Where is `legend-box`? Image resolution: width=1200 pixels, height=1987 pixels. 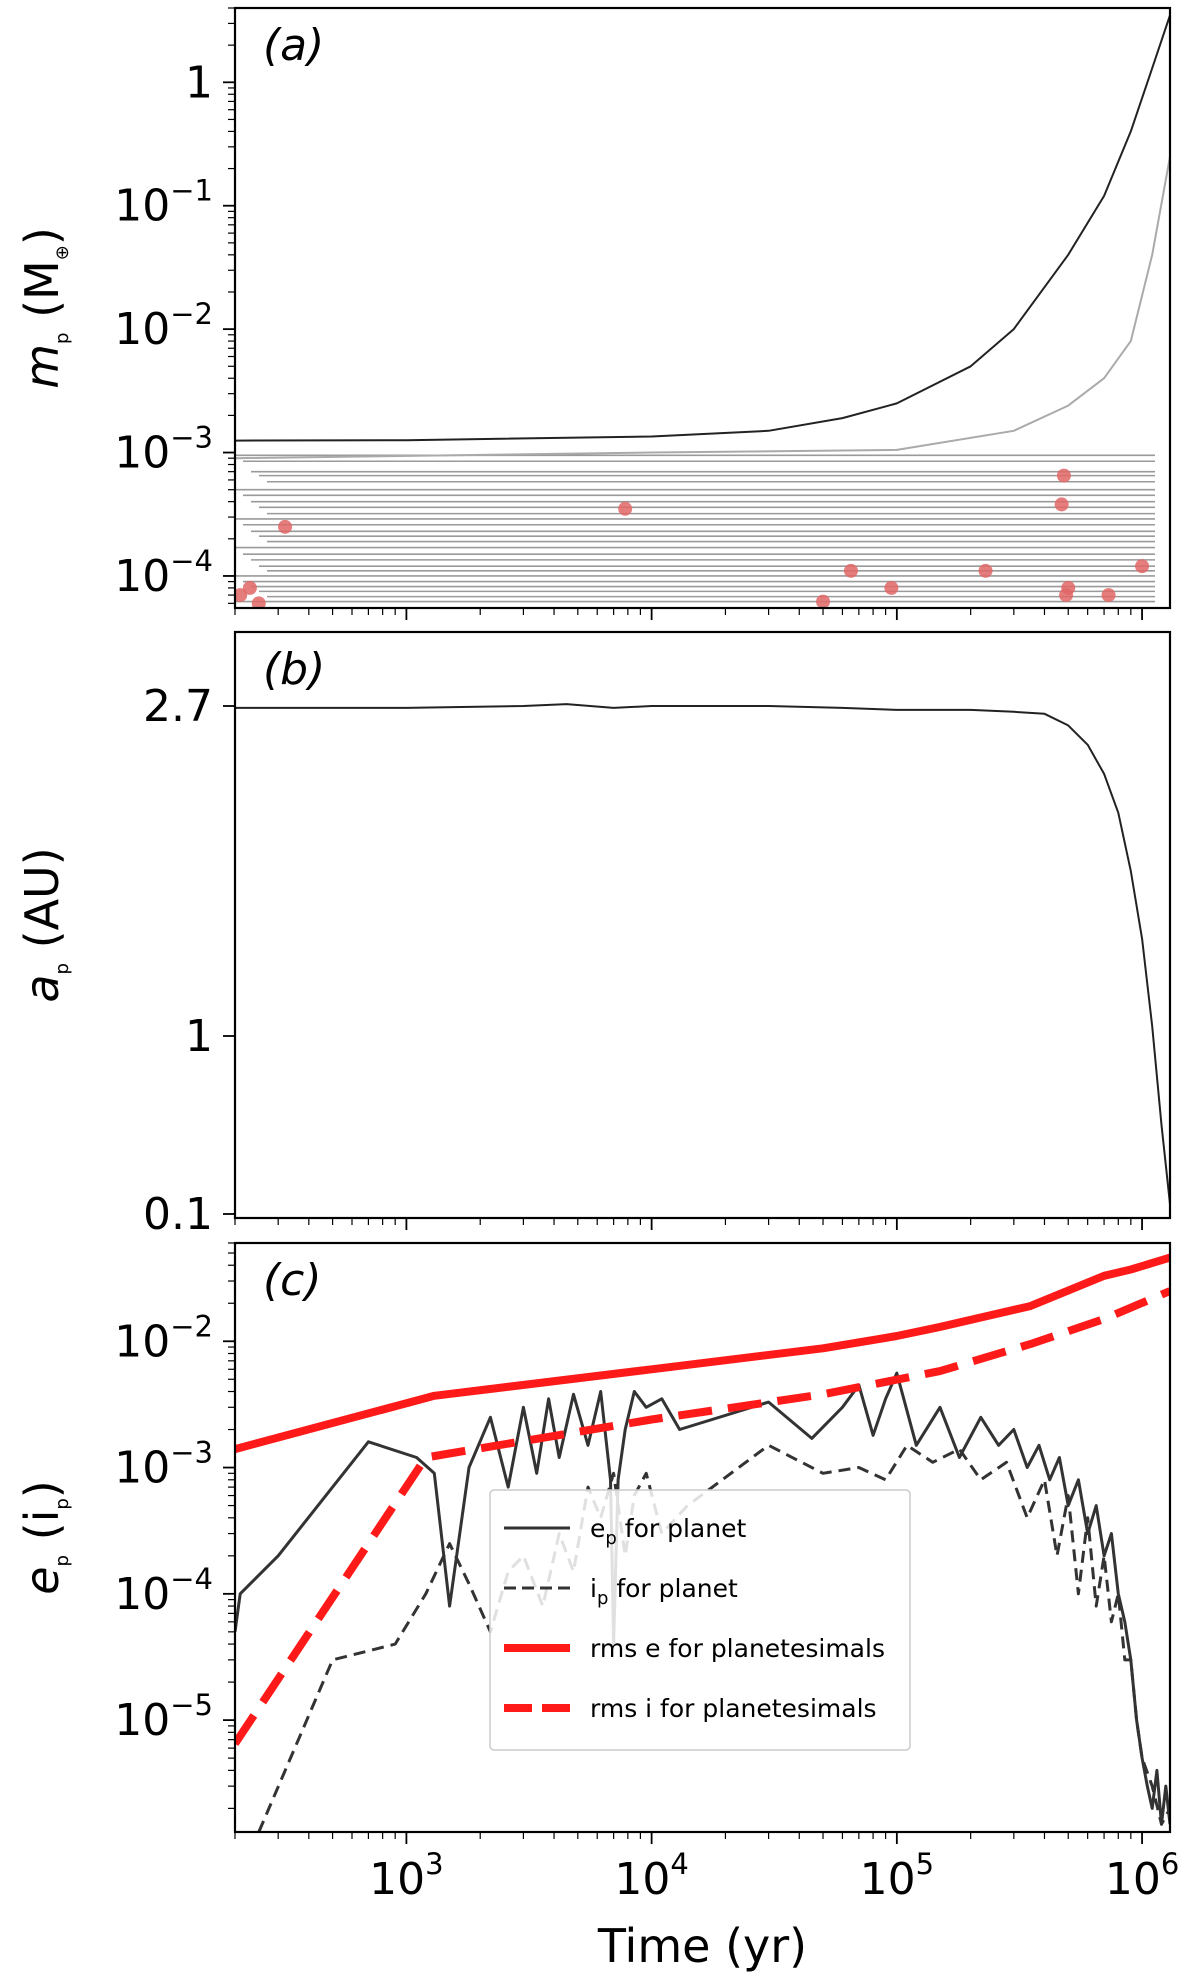 legend-box is located at coordinates (700, 1620).